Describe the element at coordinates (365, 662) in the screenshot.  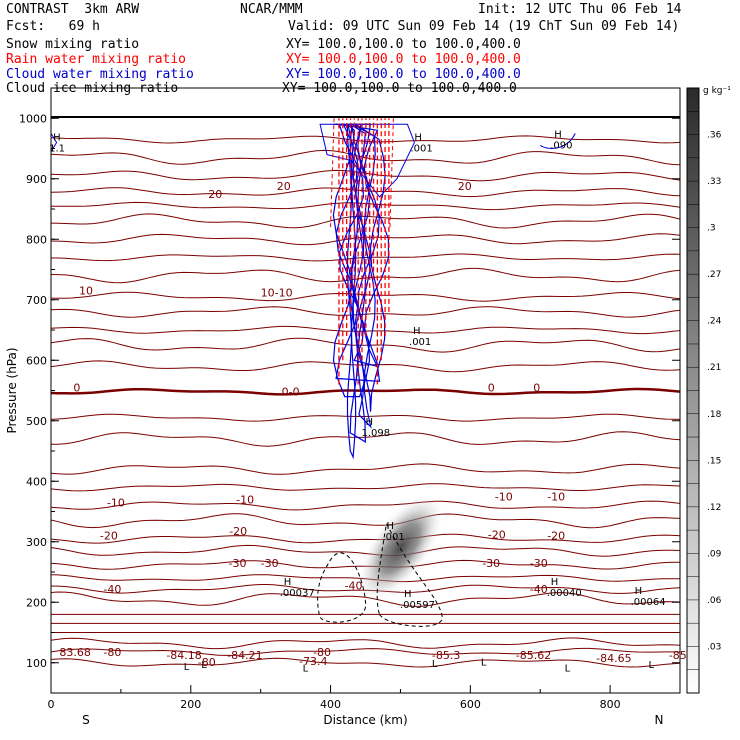
I see `temperature-contour--80` at that location.